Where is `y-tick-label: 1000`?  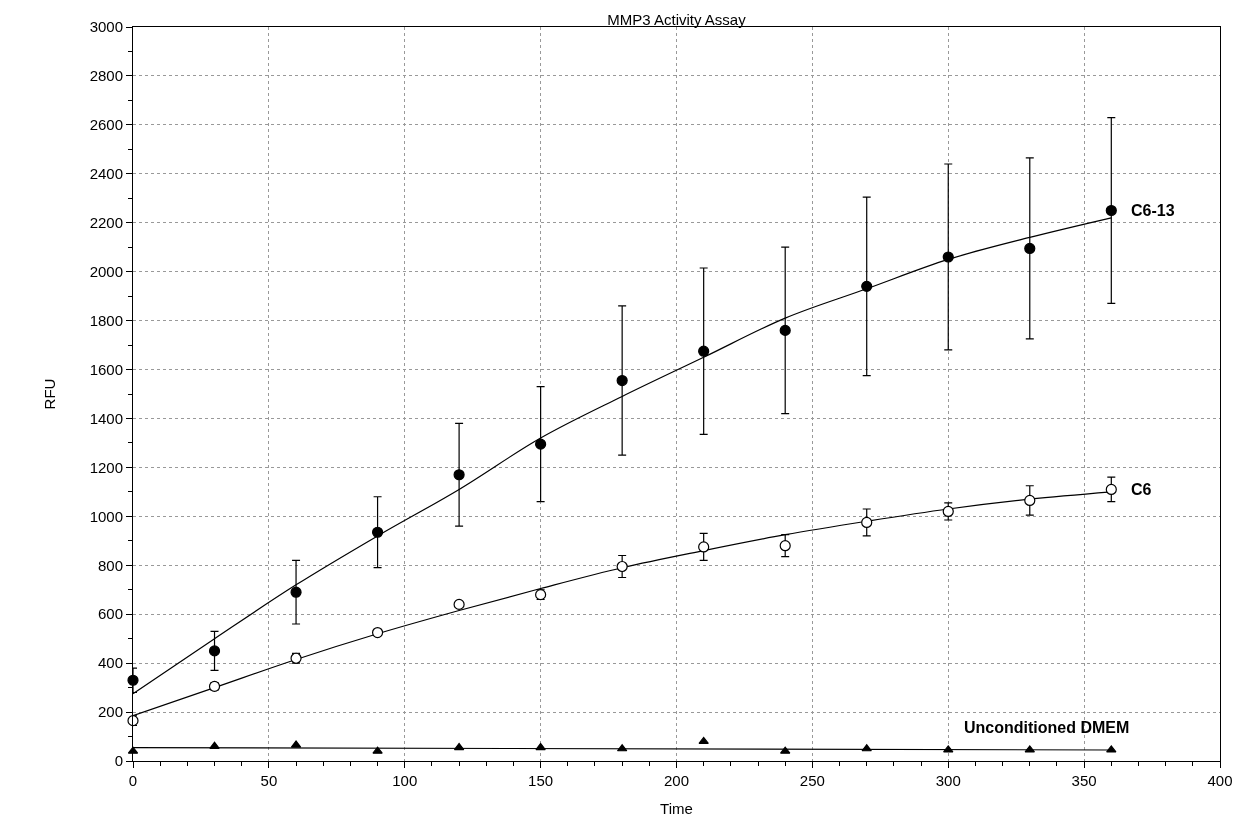 y-tick-label: 1000 is located at coordinates (106, 516).